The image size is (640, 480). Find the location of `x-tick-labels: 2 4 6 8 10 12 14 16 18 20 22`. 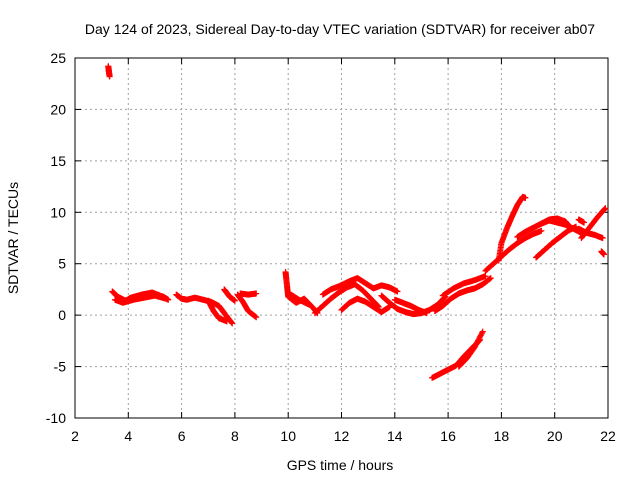

x-tick-labels: 2 4 6 8 10 12 14 16 18 20 22 is located at coordinates (343, 436).